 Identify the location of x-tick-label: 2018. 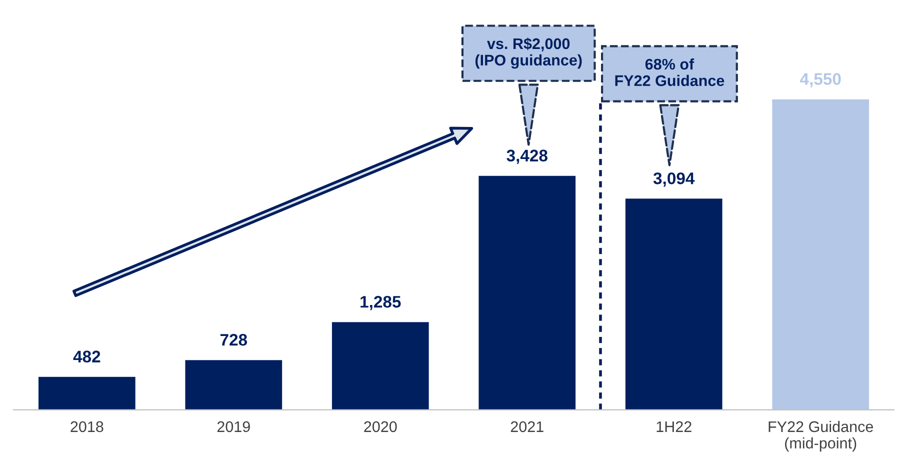
(87, 426).